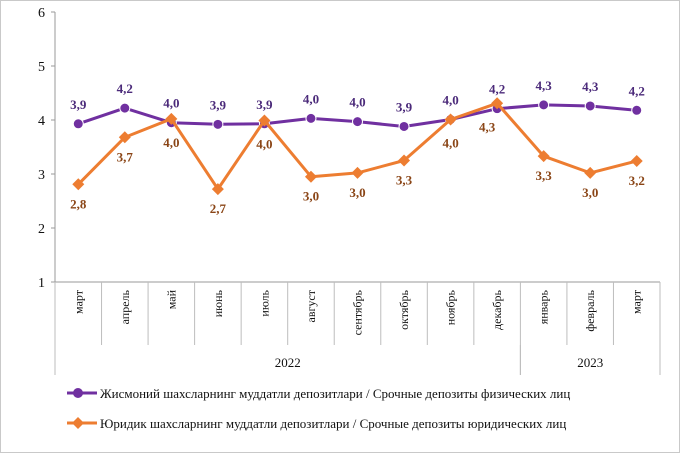  I want to click on x-tick-label: сентябрь, so click(358, 312).